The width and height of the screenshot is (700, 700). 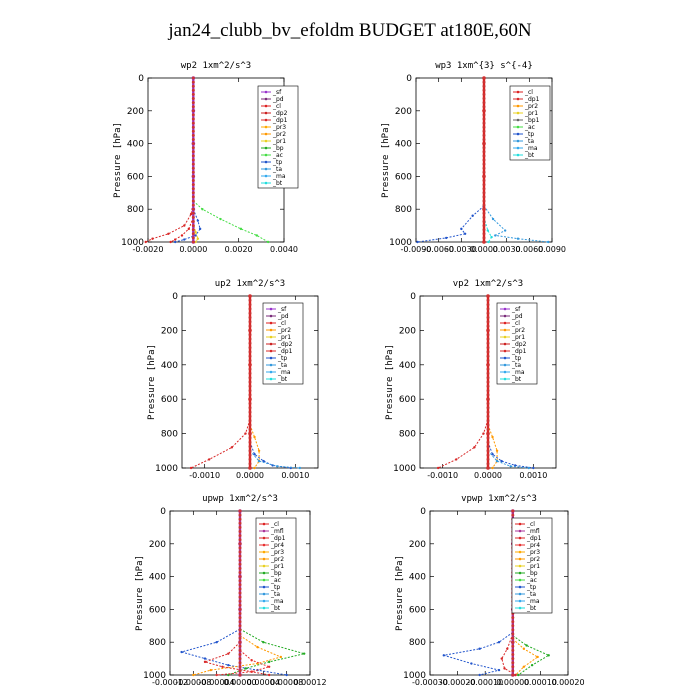 What do you see at coordinates (278, 99) in the screenshot?
I see `wp2-legend-label: _pd` at bounding box center [278, 99].